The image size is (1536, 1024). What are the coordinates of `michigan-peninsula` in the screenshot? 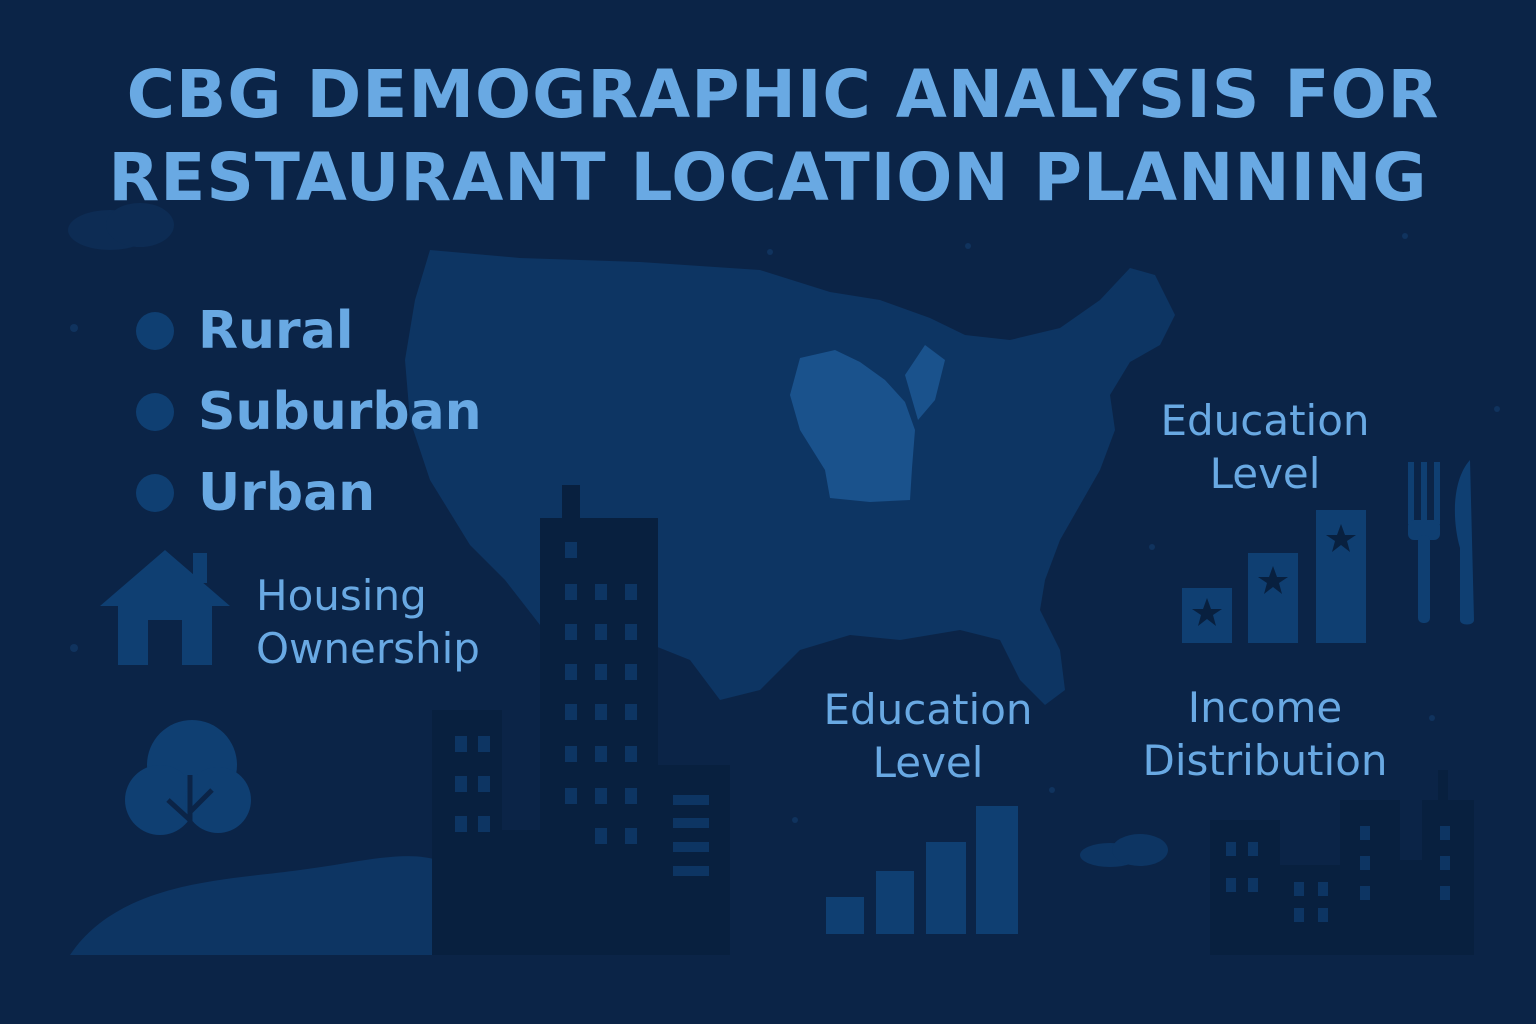 It's located at (925, 382).